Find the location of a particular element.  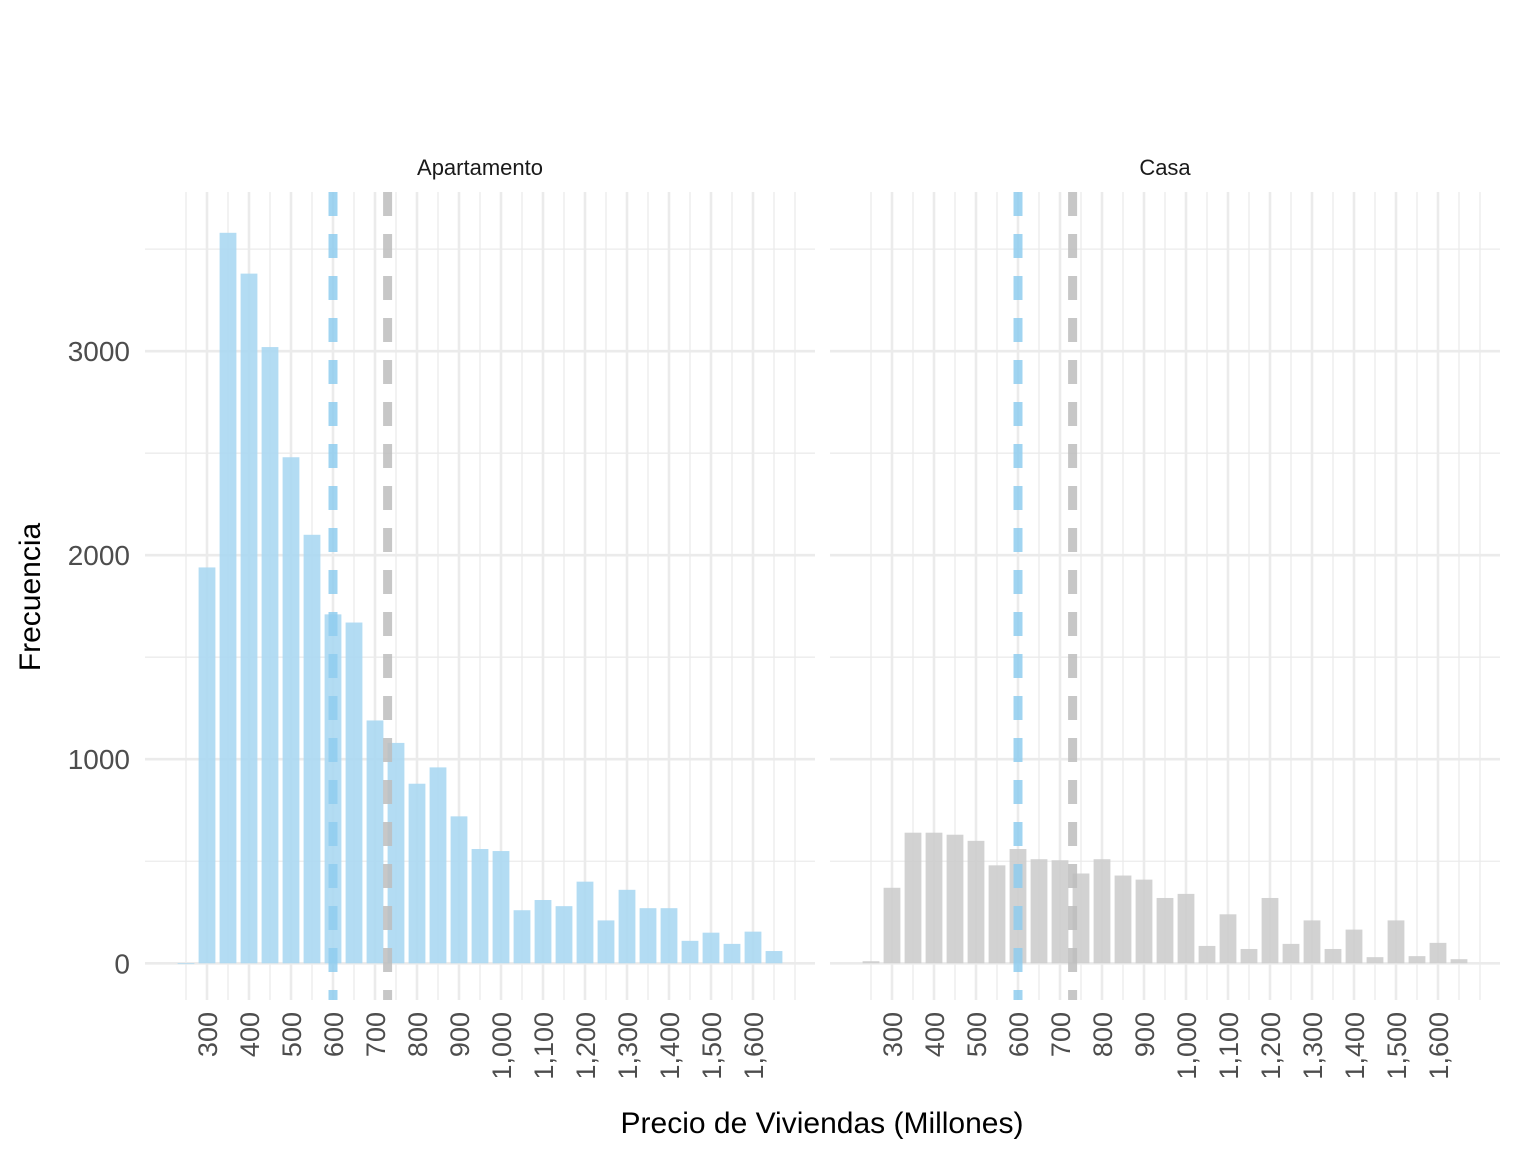

y-tick-label: 2000 is located at coordinates (99, 555).